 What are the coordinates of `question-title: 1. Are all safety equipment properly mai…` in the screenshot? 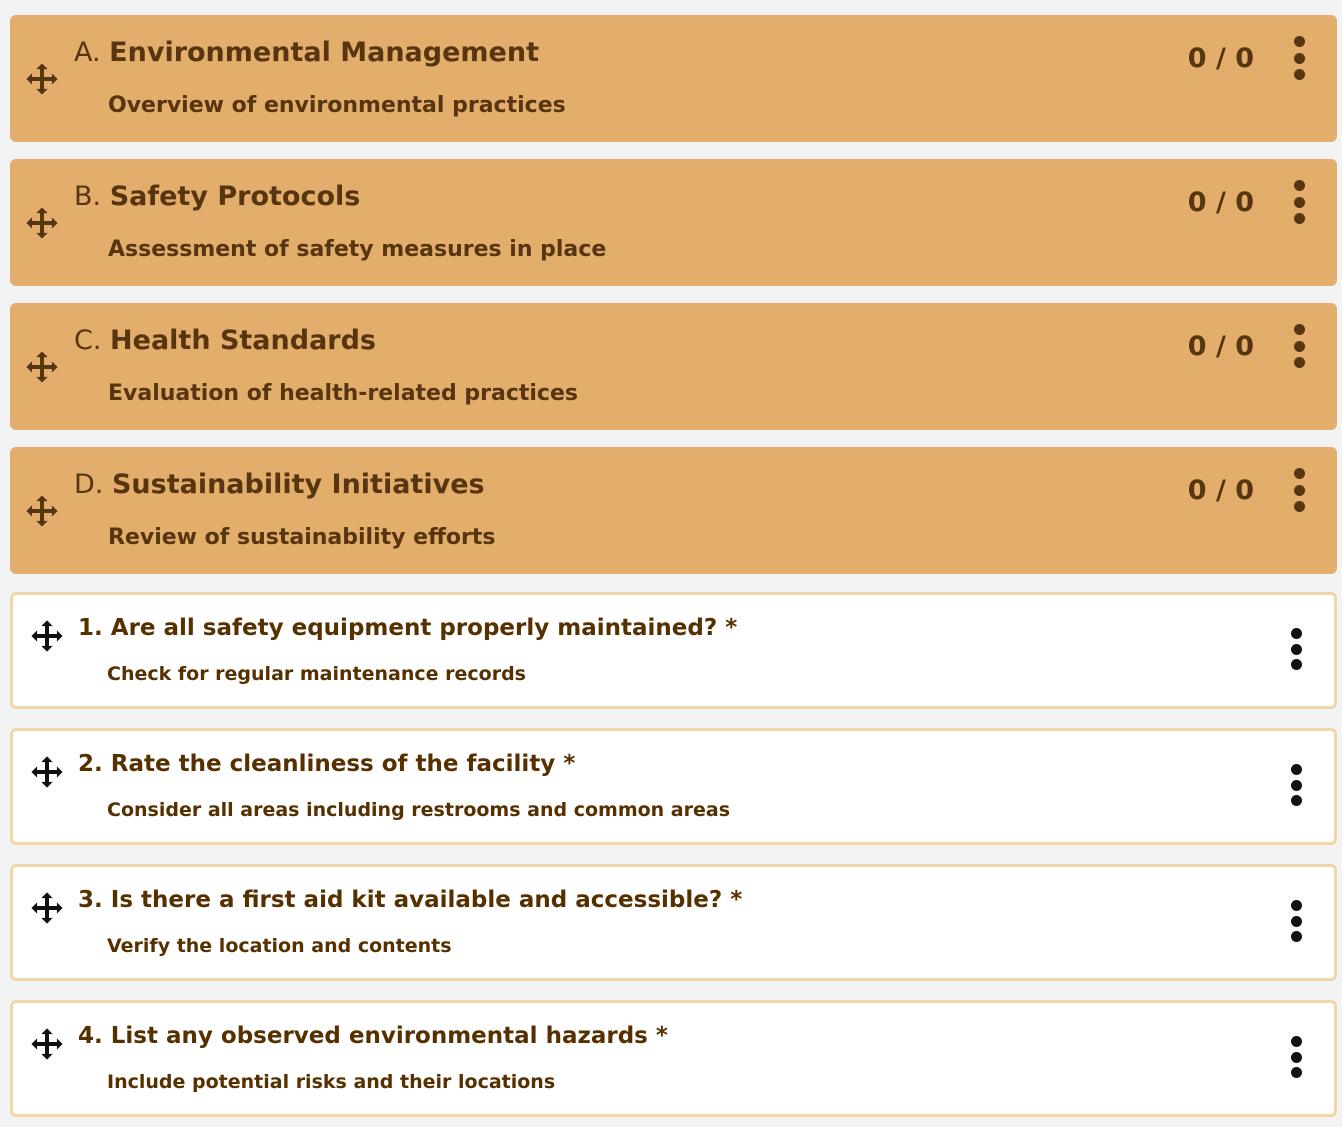 It's located at (407, 628).